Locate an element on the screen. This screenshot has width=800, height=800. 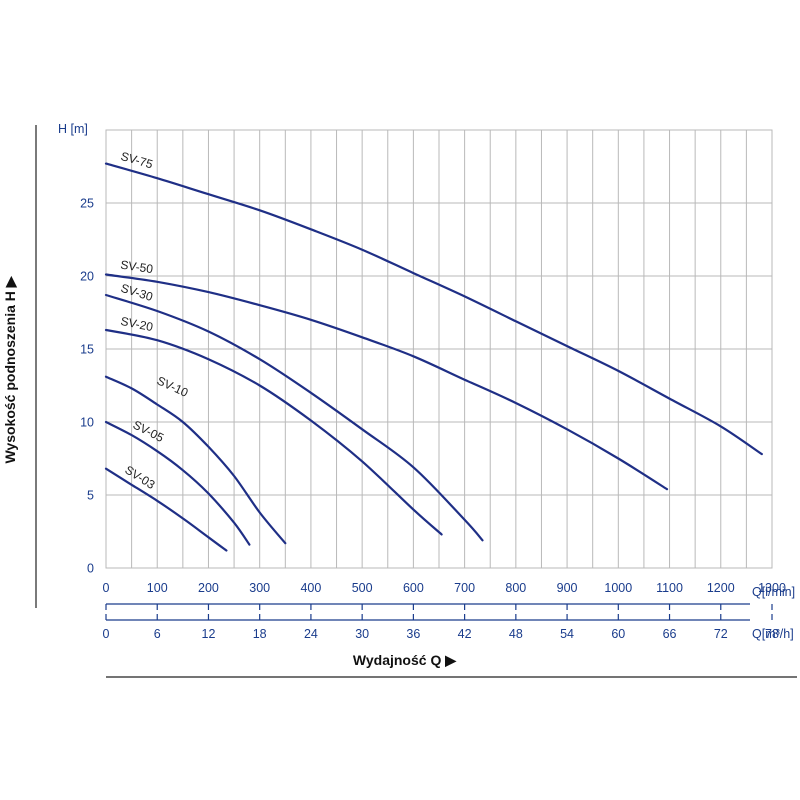
y-tick-label: 5 is located at coordinates (90, 496).